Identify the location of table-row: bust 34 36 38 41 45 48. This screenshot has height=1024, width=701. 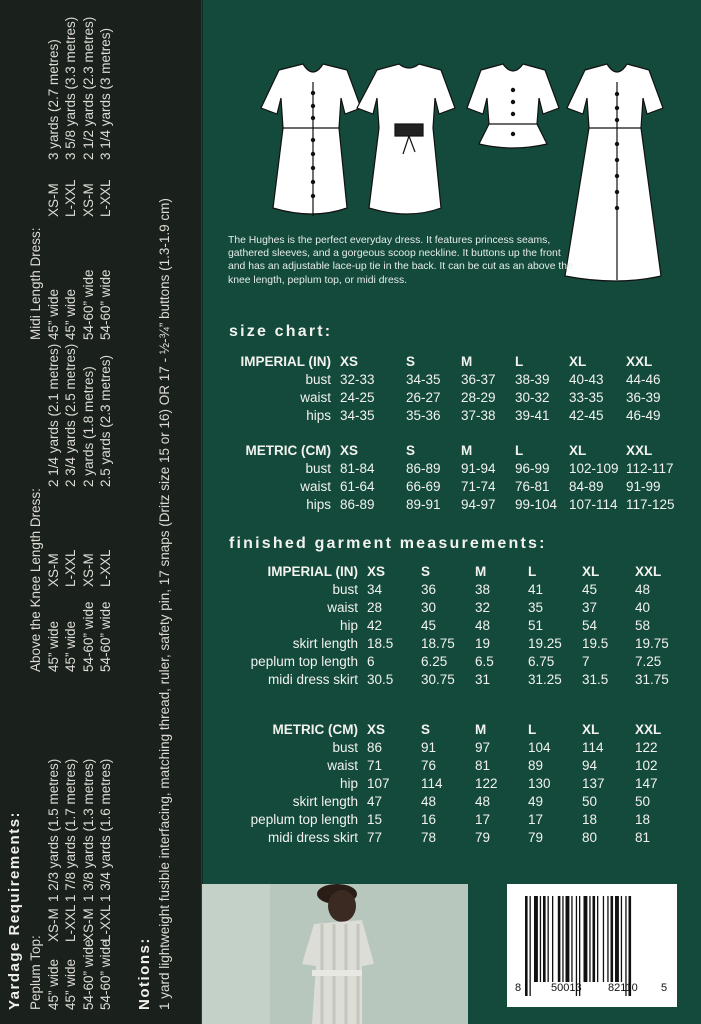
(460, 590).